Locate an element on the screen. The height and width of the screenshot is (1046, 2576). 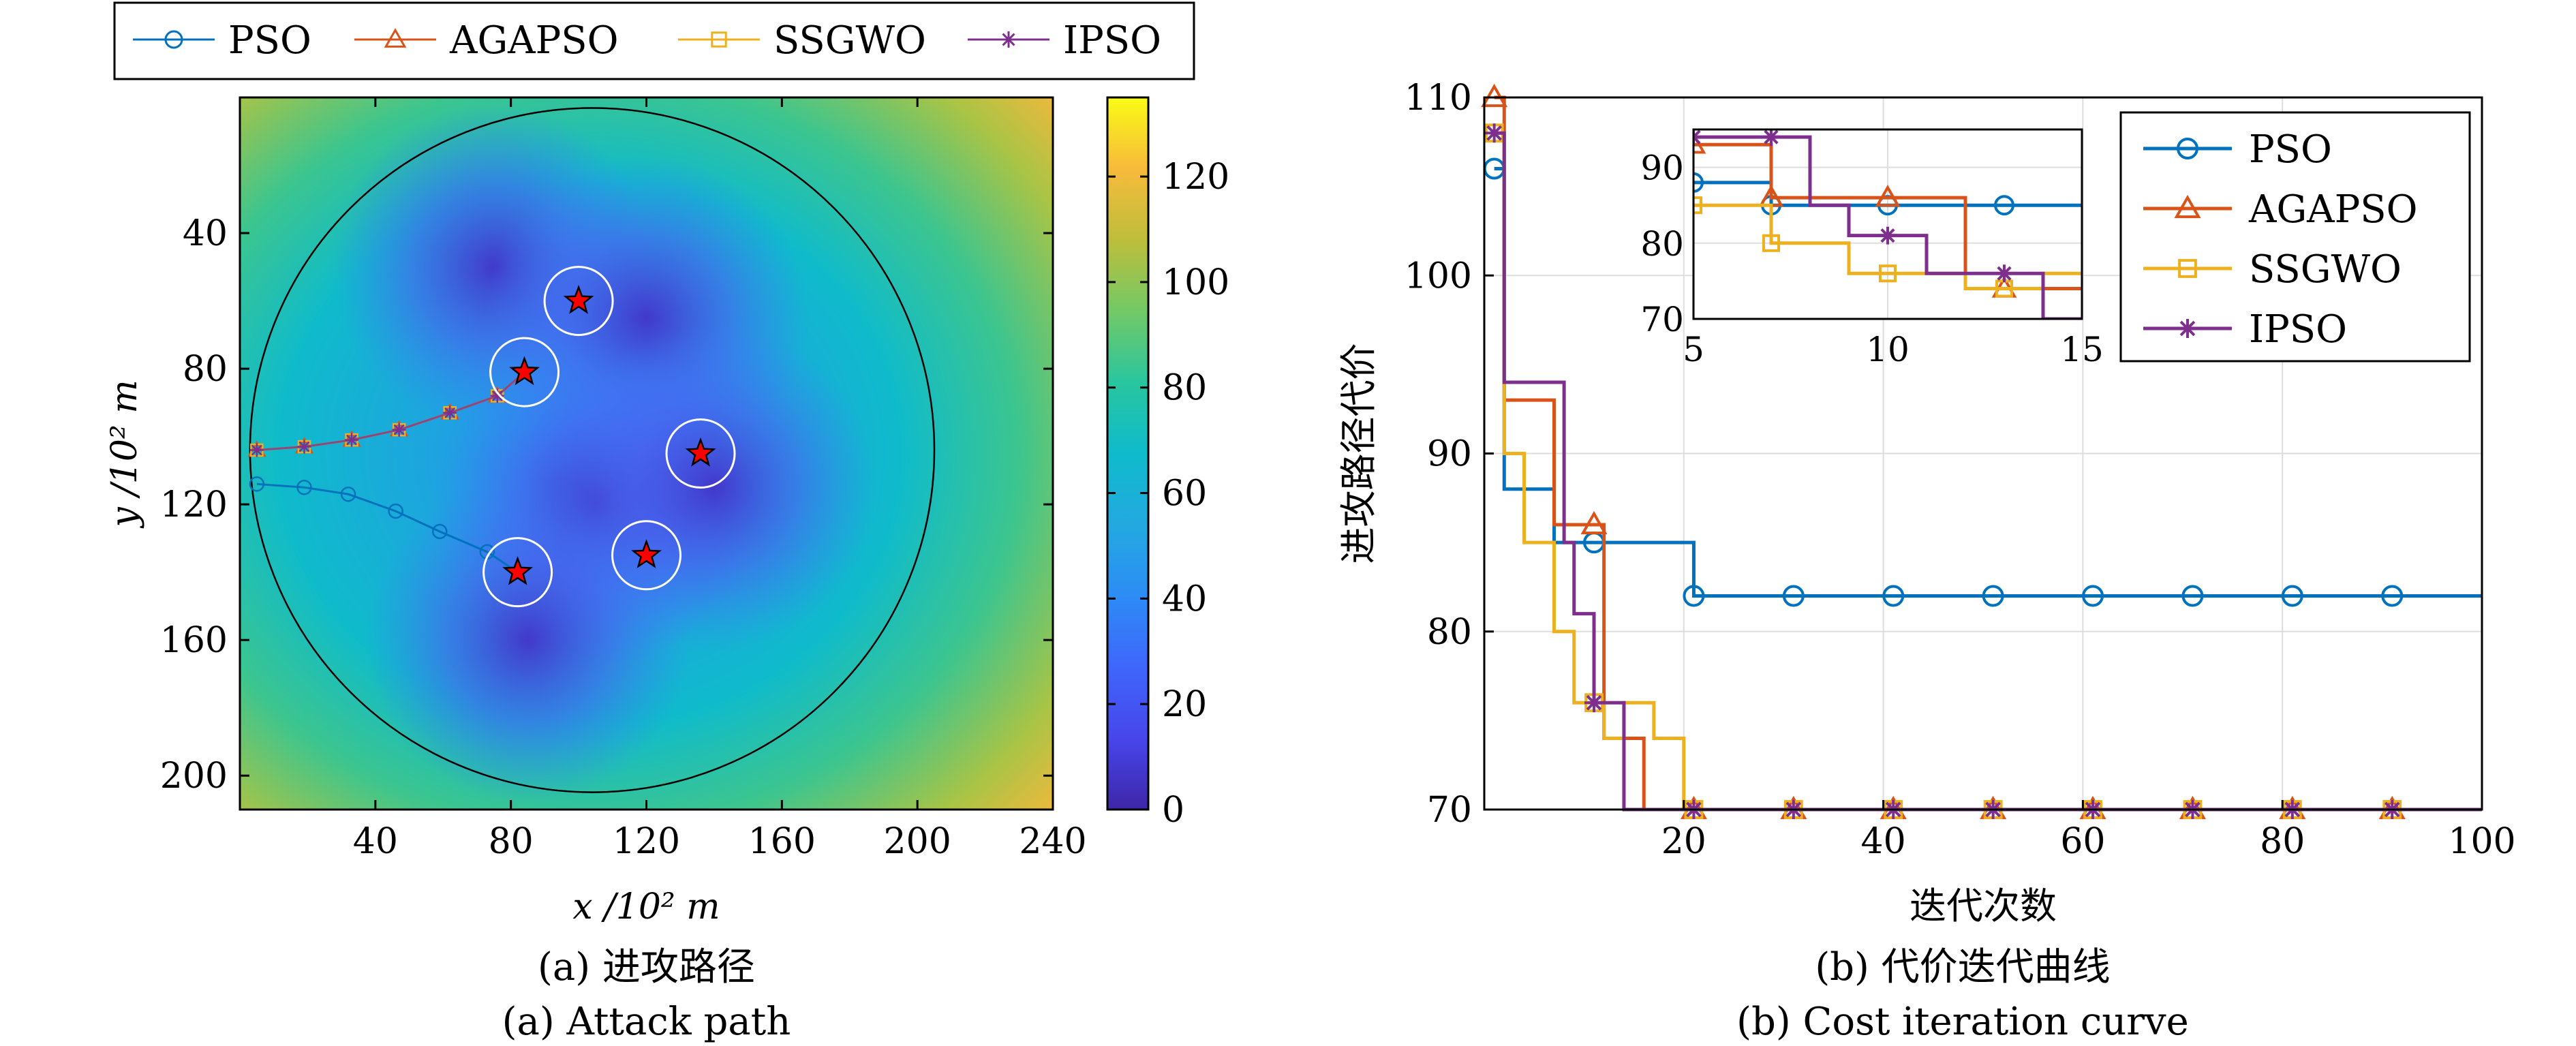
colorbar-tick-label: 100 is located at coordinates (1195, 283).